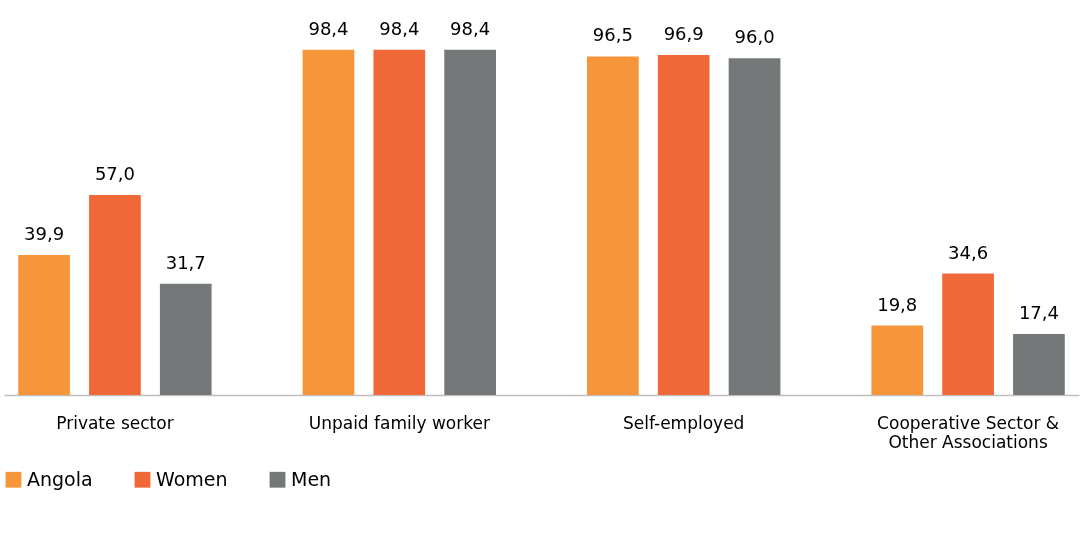 Image resolution: width=1087 pixels, height=543 pixels. What do you see at coordinates (612, 35) in the screenshot?
I see `data-label: 96,5` at bounding box center [612, 35].